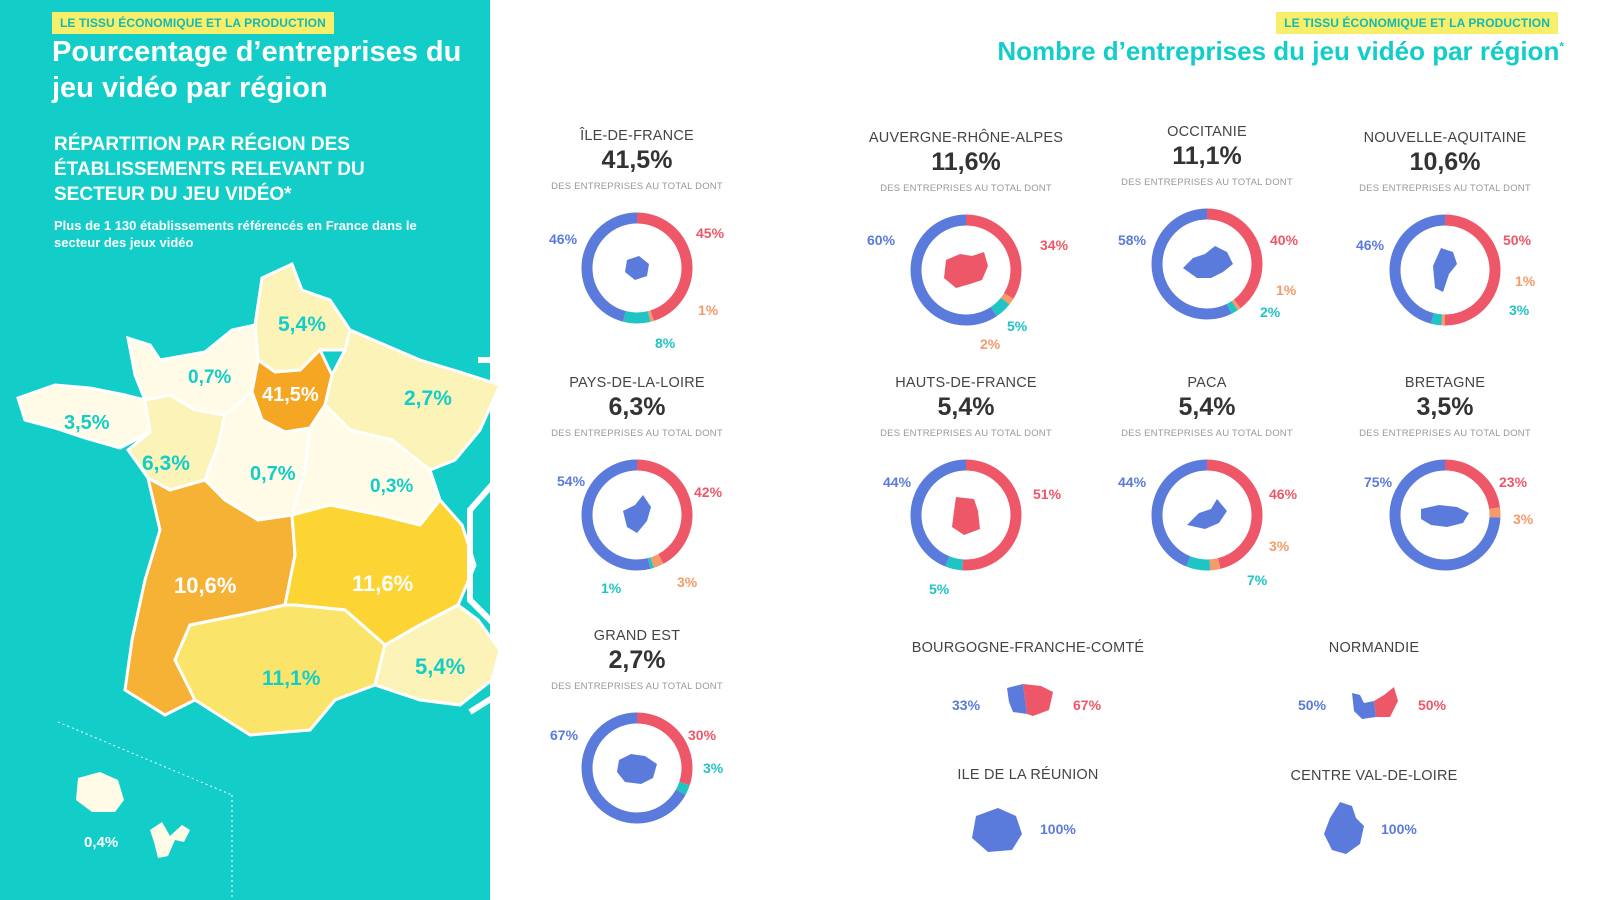 This screenshot has width=1600, height=900. Describe the element at coordinates (1417, 23) in the screenshot. I see `right-section-tag: LE TISSU ÉCONOMIQUE ET LA PRODUCTION` at that location.